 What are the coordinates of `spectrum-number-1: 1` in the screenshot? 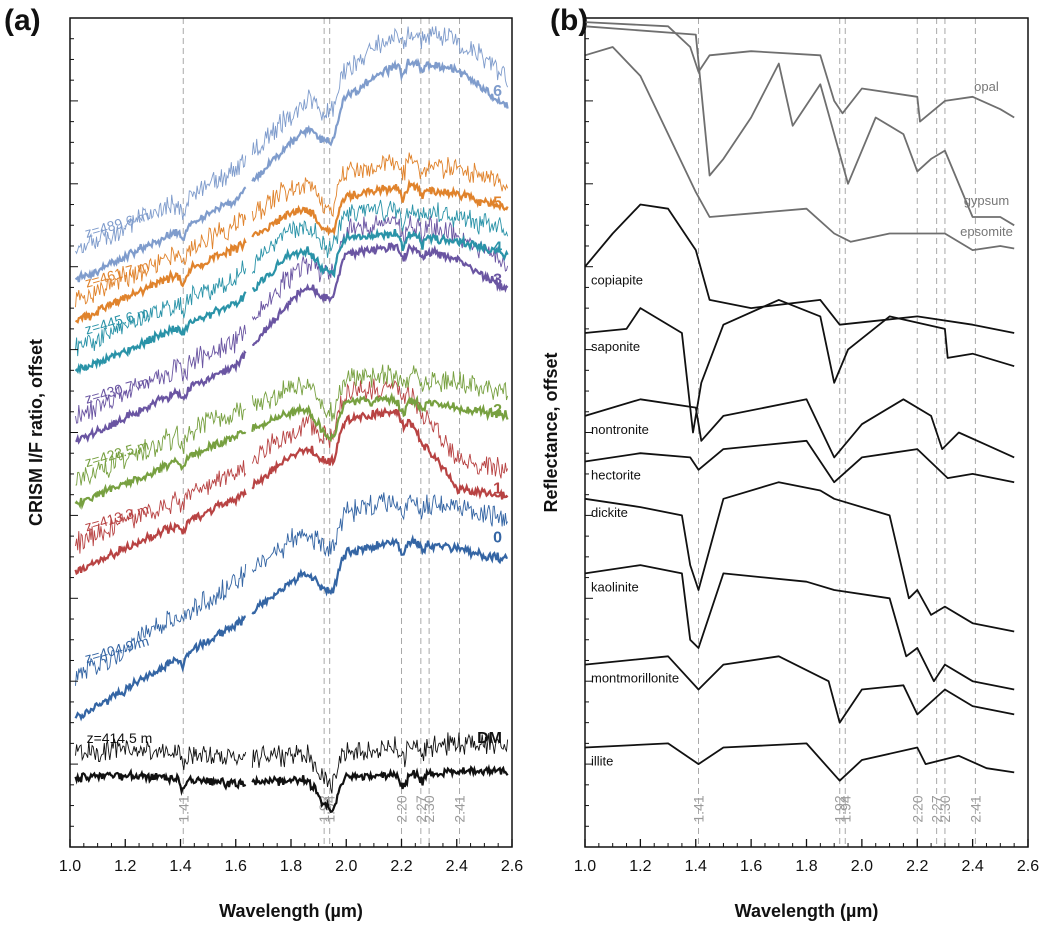 It's located at (497, 489).